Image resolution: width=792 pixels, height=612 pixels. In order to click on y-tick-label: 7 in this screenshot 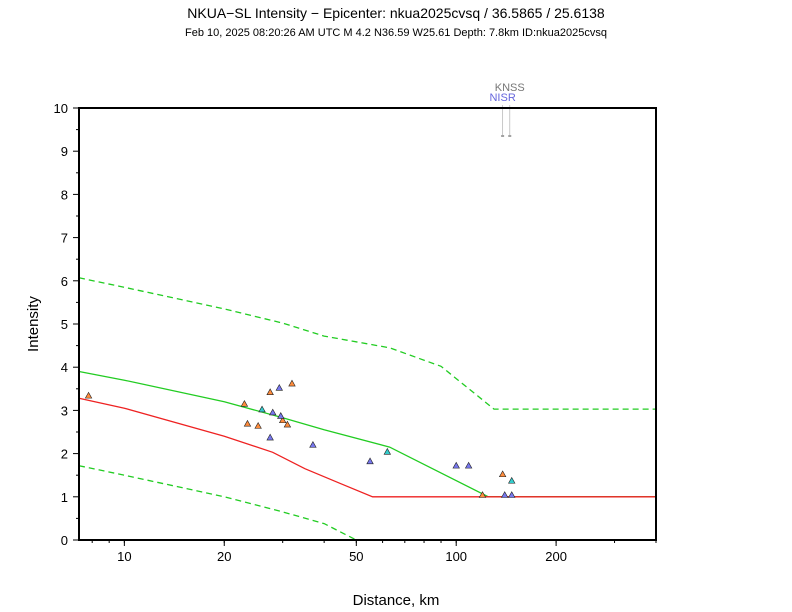, I will do `click(64, 238)`.